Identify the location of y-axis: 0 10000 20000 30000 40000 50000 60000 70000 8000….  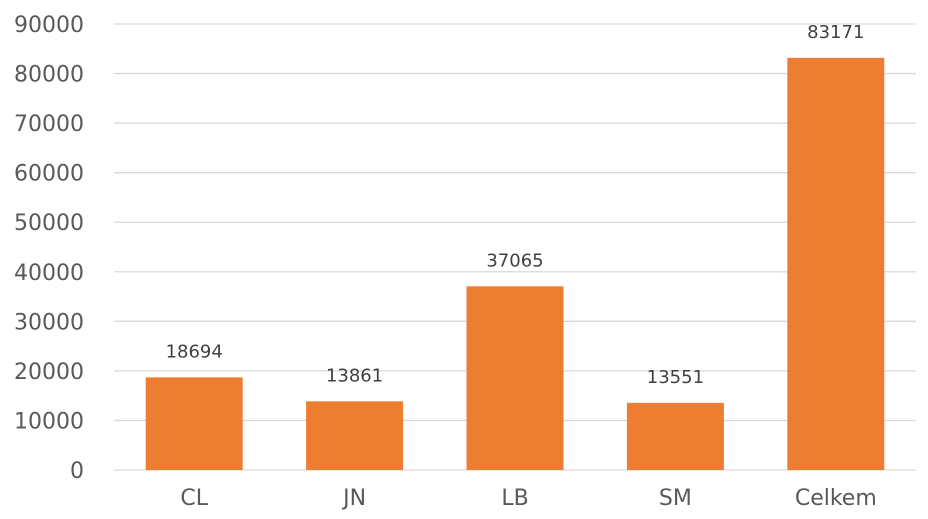
(49, 248).